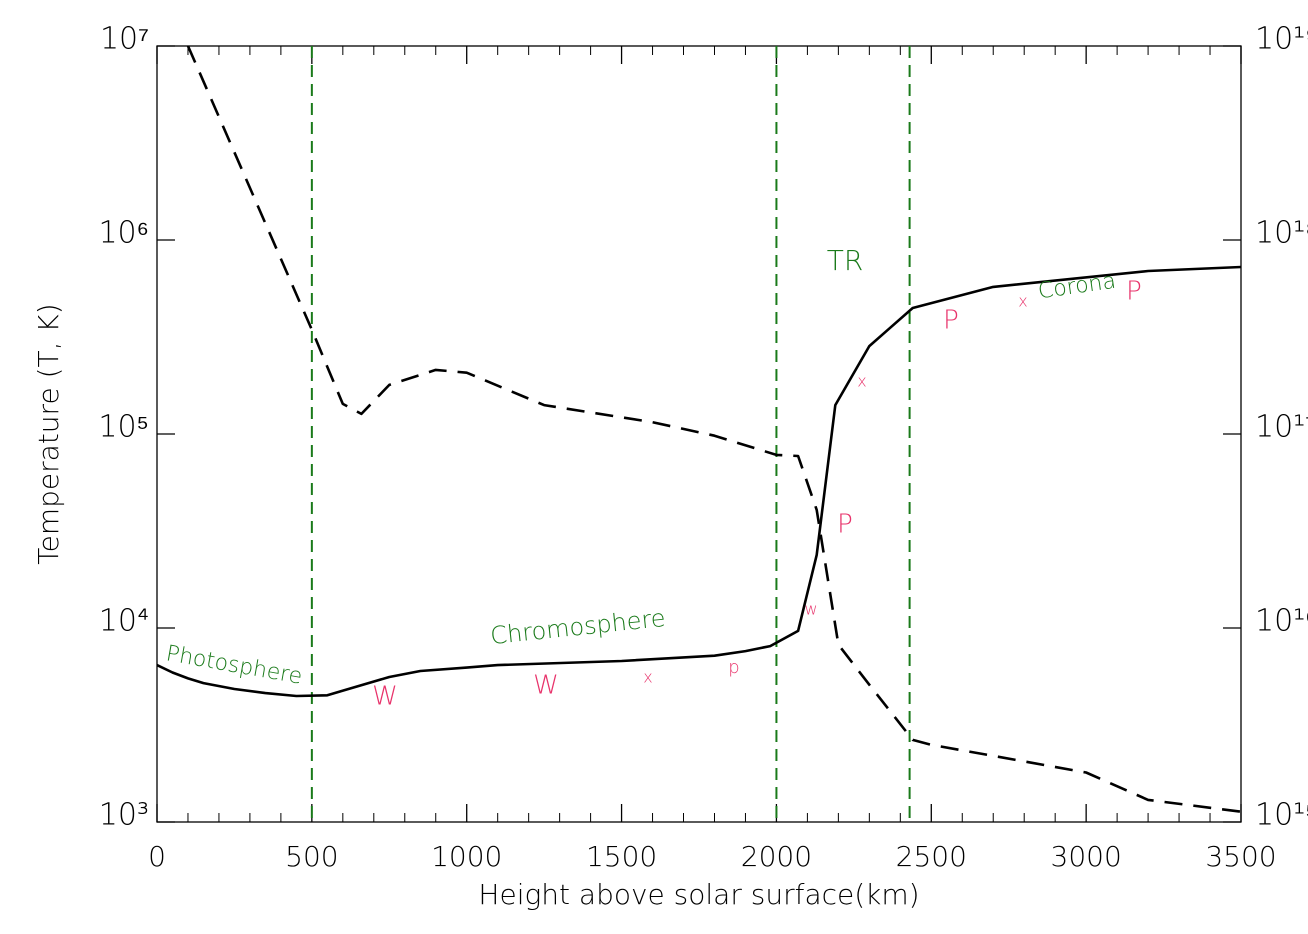 The height and width of the screenshot is (934, 1308). What do you see at coordinates (845, 260) in the screenshot?
I see `region-label: TR` at bounding box center [845, 260].